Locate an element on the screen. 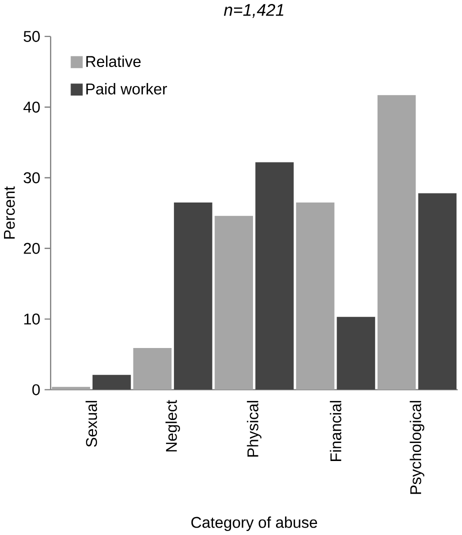  x-tick-label: Neglect is located at coordinates (173, 426).